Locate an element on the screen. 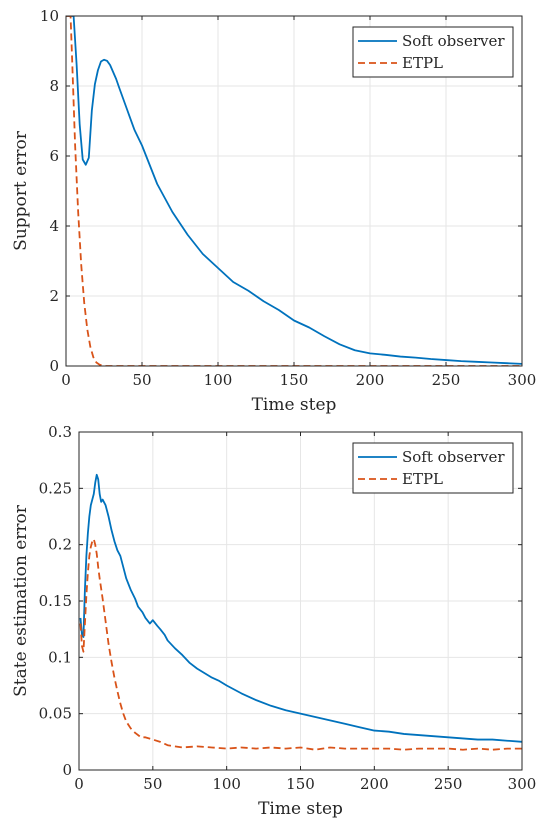 The image size is (546, 825). y-tick-label: 0.1 is located at coordinates (60, 657).